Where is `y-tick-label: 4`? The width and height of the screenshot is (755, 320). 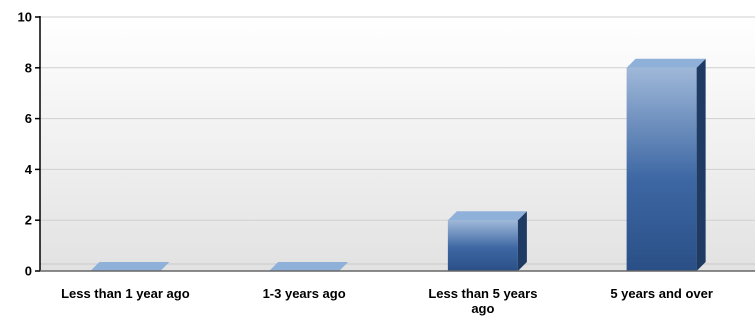 y-tick-label: 4 is located at coordinates (29, 169).